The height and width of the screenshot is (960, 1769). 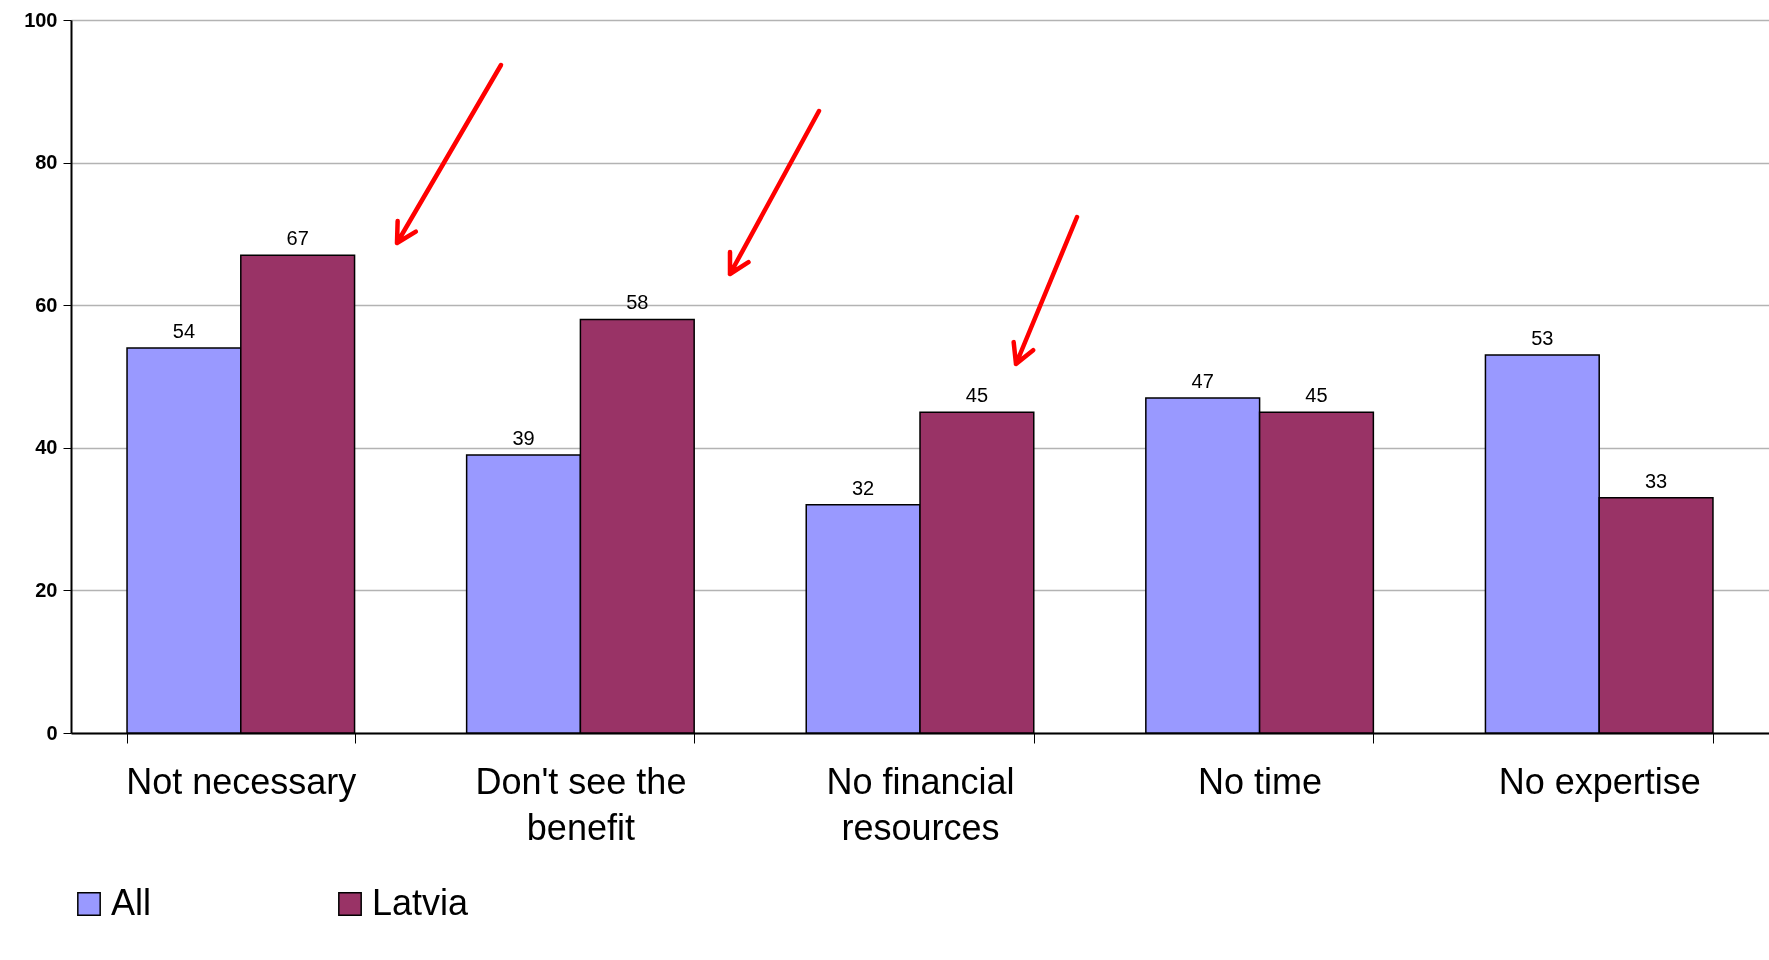 I want to click on legend-label: All, so click(x=131, y=902).